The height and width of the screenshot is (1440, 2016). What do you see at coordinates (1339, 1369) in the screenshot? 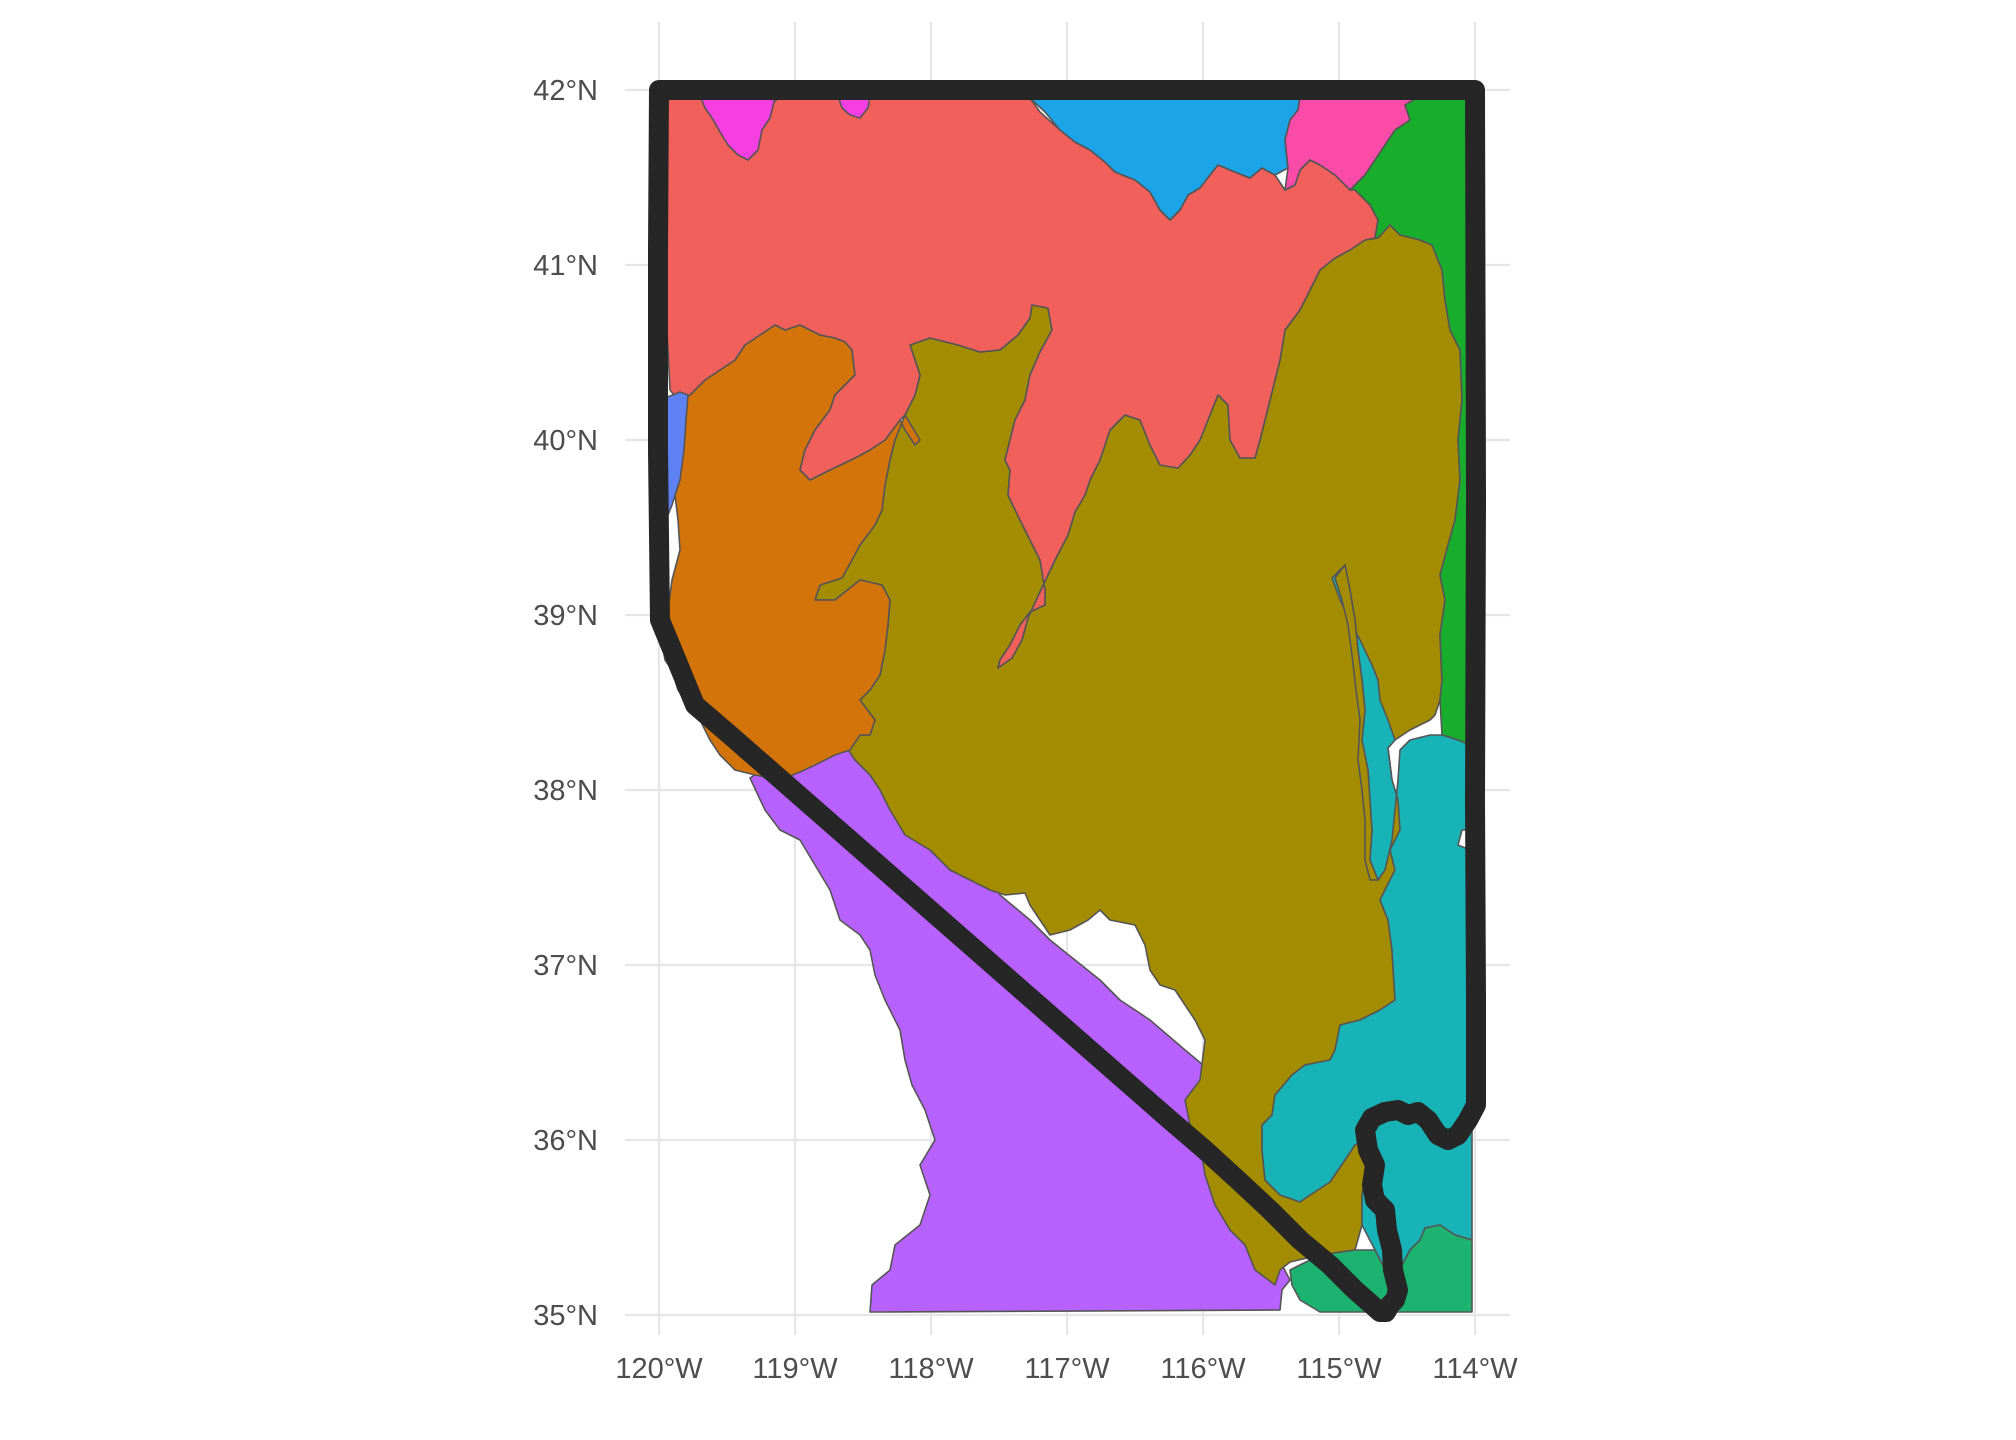
I see `x-tick-label: 115°W` at bounding box center [1339, 1369].